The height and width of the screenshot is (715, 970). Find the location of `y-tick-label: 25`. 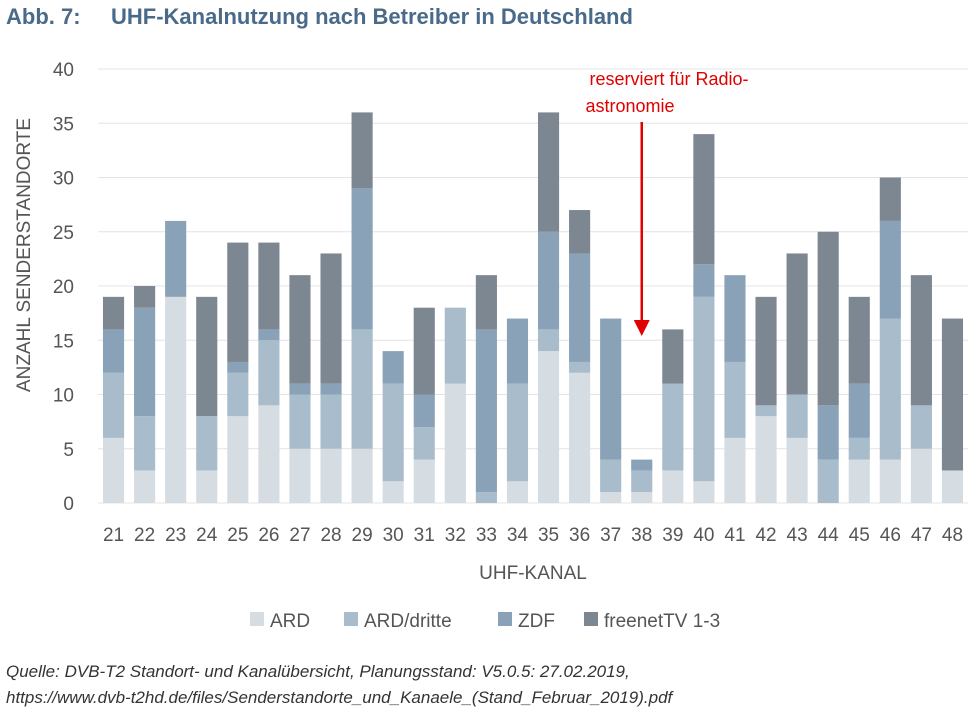

y-tick-label: 25 is located at coordinates (63, 233).